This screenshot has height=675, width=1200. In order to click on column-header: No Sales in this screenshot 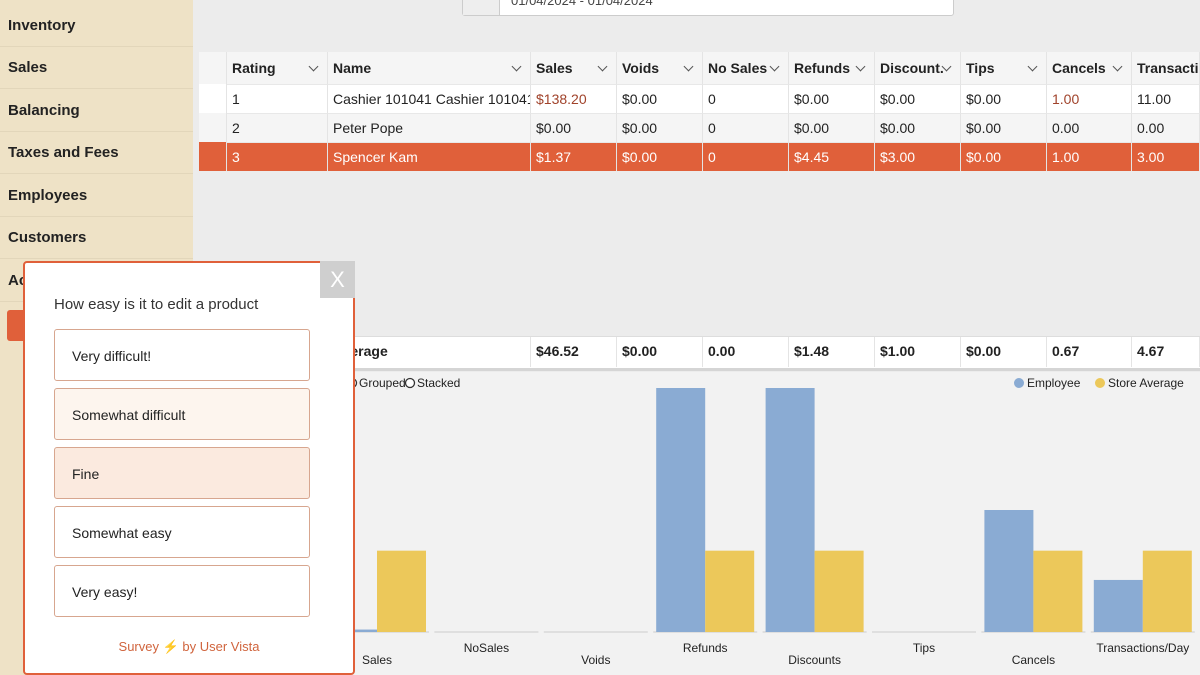, I will do `click(746, 68)`.